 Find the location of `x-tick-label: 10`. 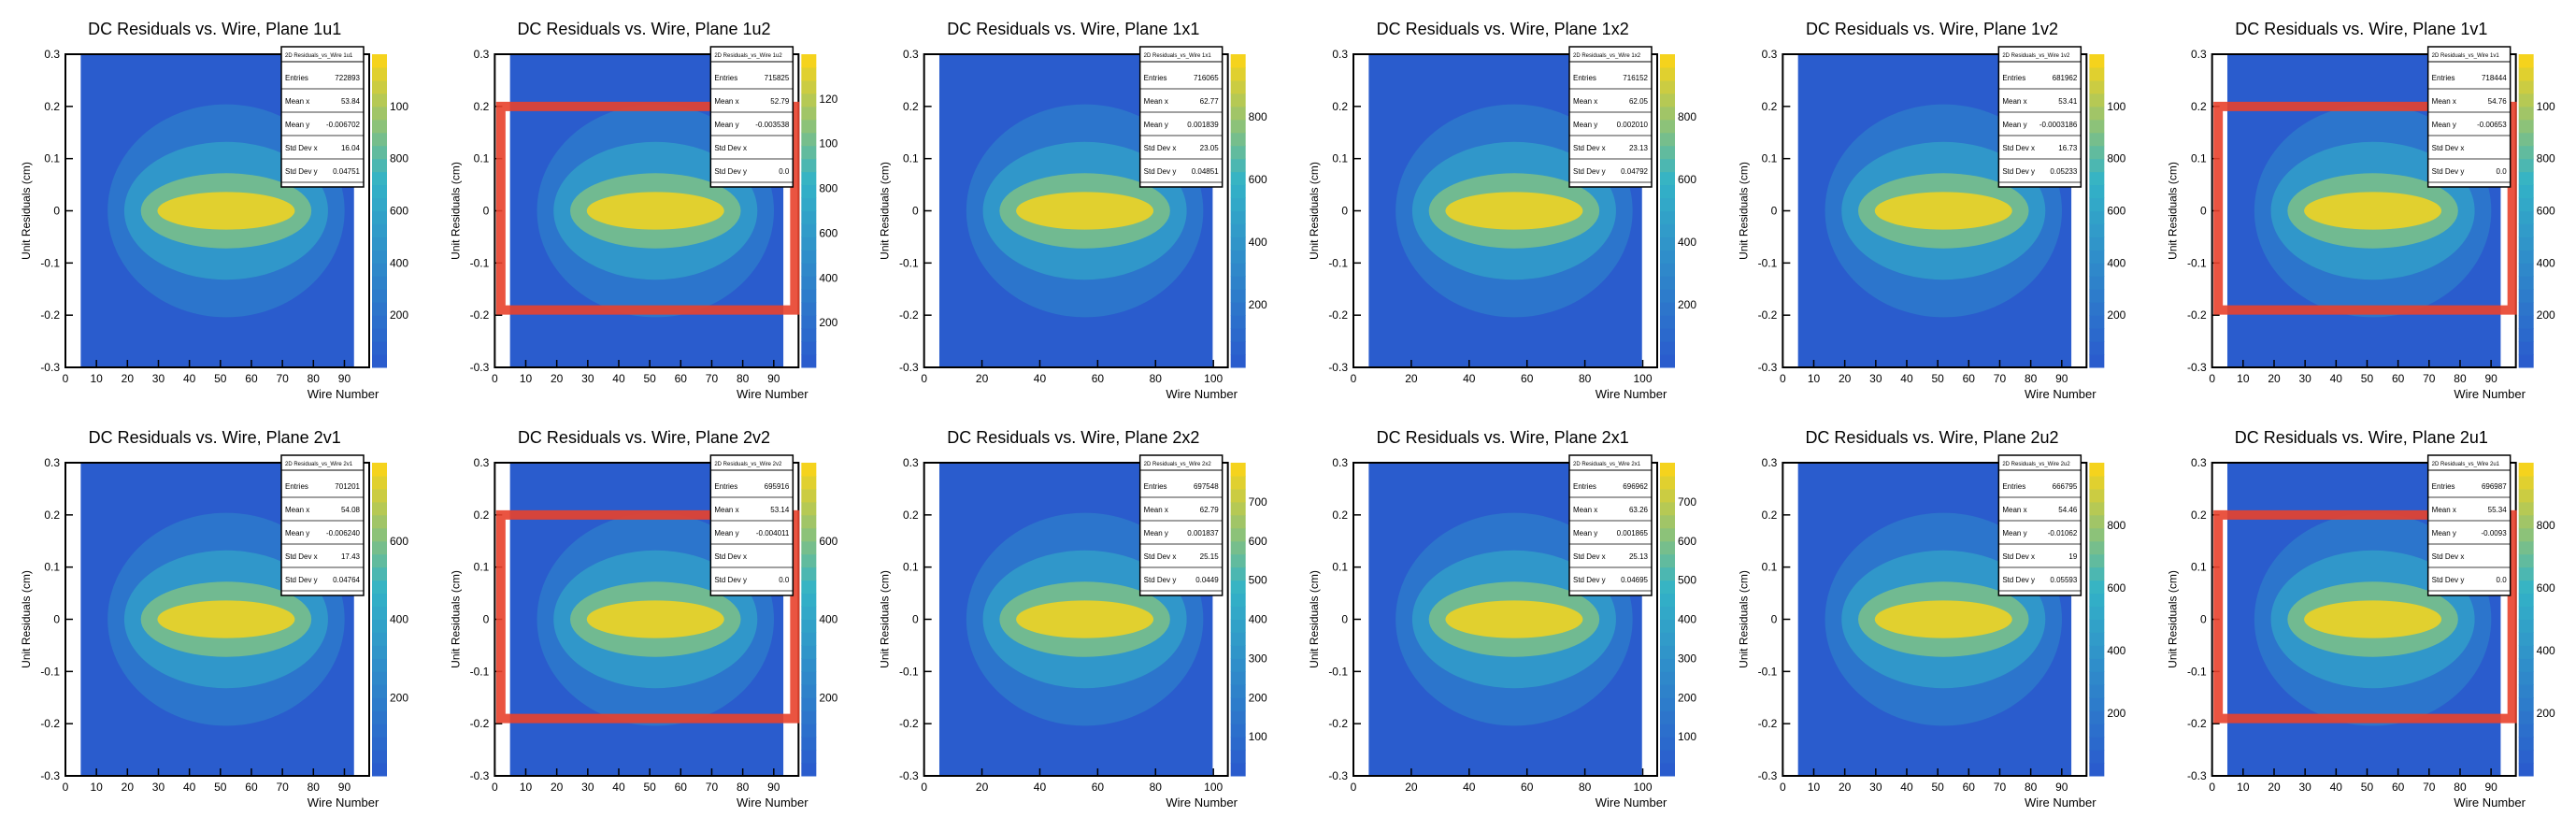

x-tick-label: 10 is located at coordinates (96, 378).